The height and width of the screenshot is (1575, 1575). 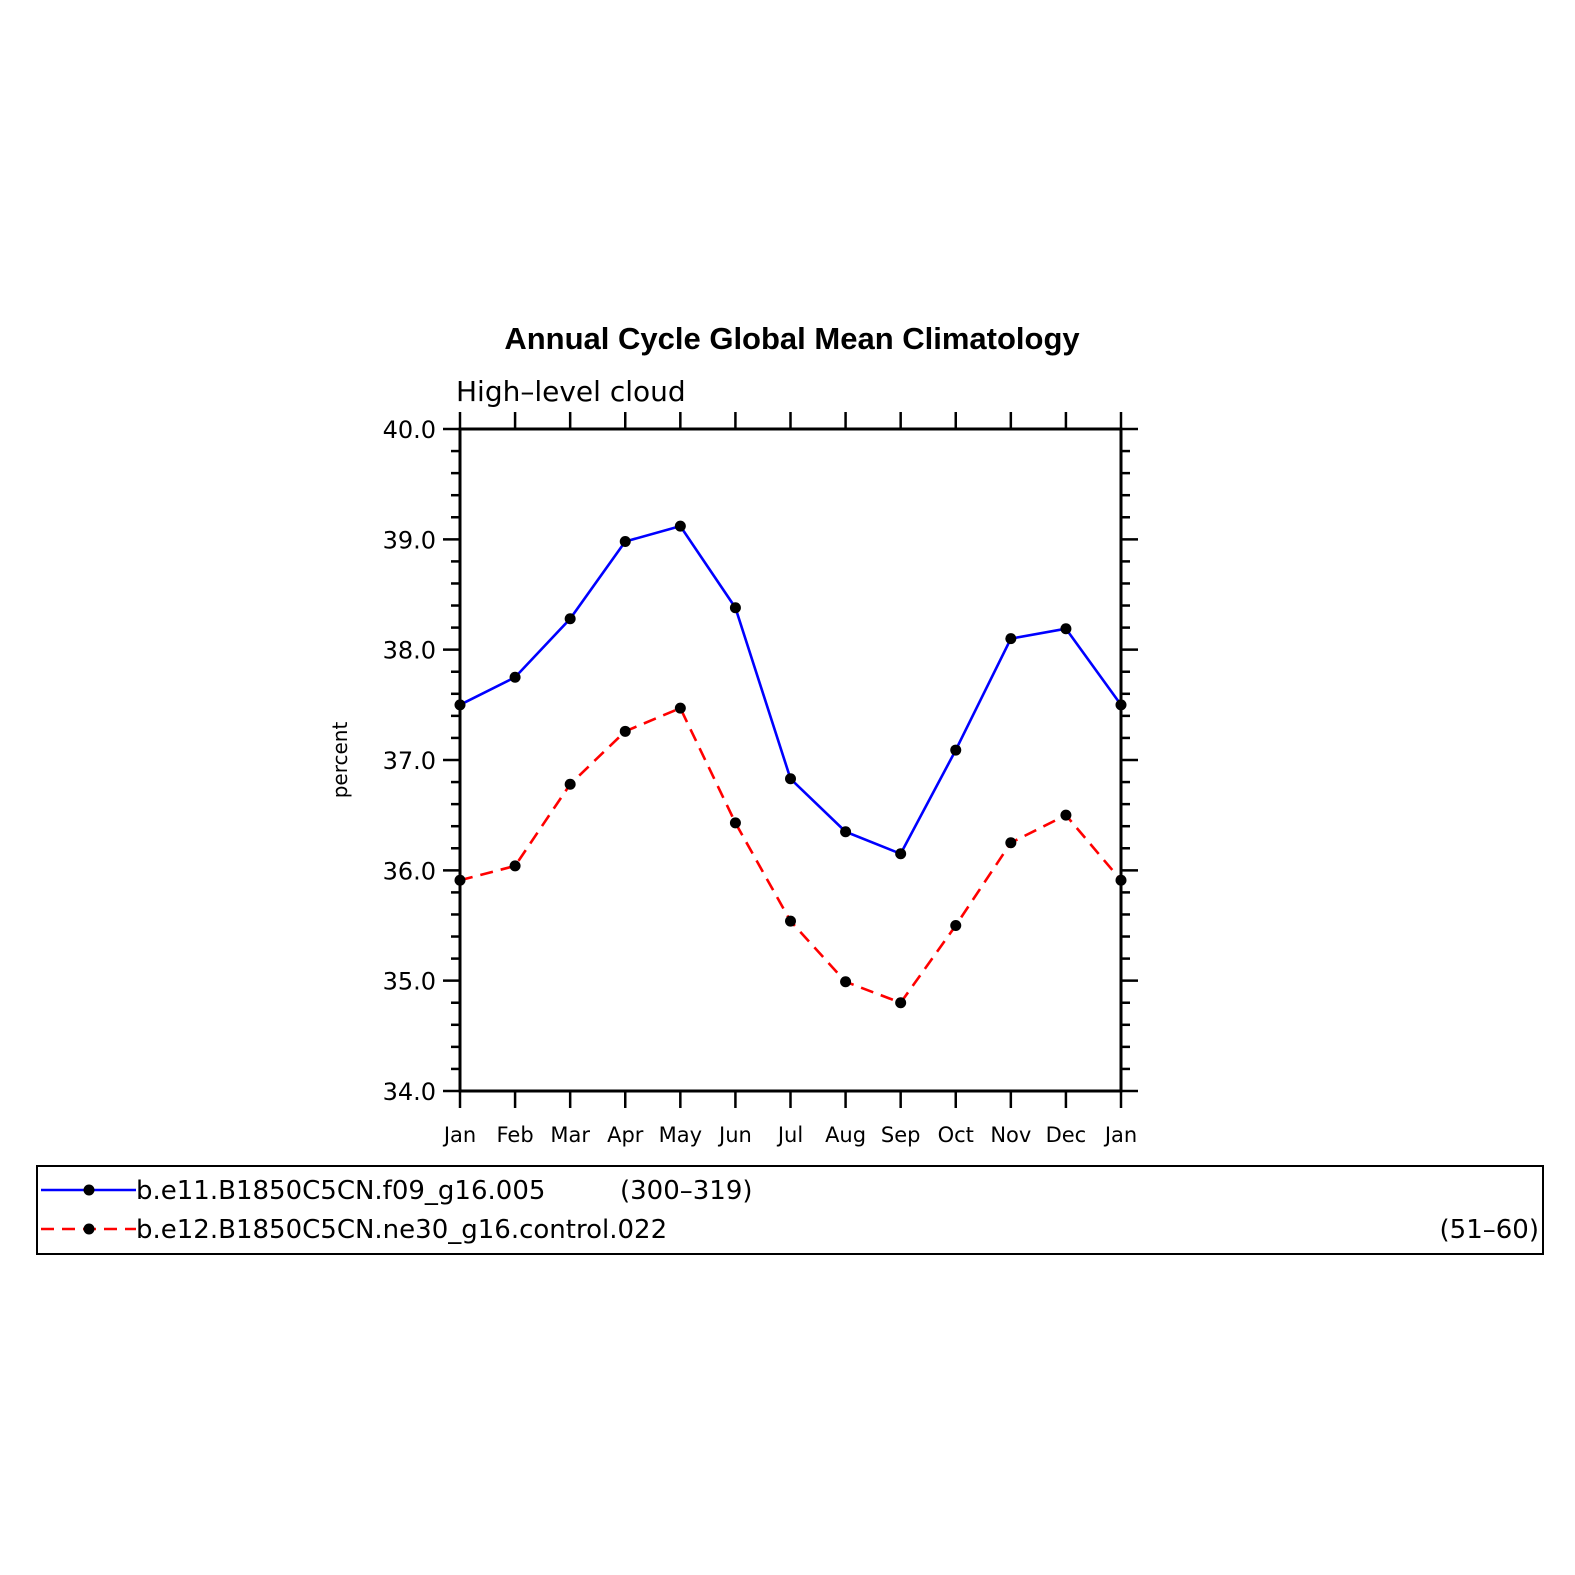 What do you see at coordinates (570, 1135) in the screenshot?
I see `x-tick-label: Mar` at bounding box center [570, 1135].